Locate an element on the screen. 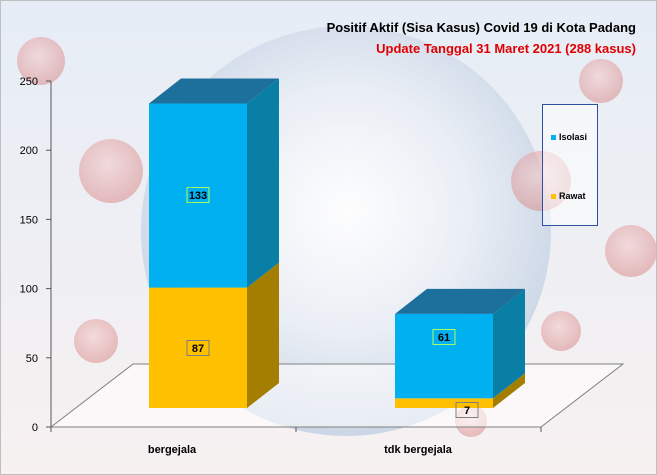  data-label-isolasi-0: 133 is located at coordinates (198, 196).